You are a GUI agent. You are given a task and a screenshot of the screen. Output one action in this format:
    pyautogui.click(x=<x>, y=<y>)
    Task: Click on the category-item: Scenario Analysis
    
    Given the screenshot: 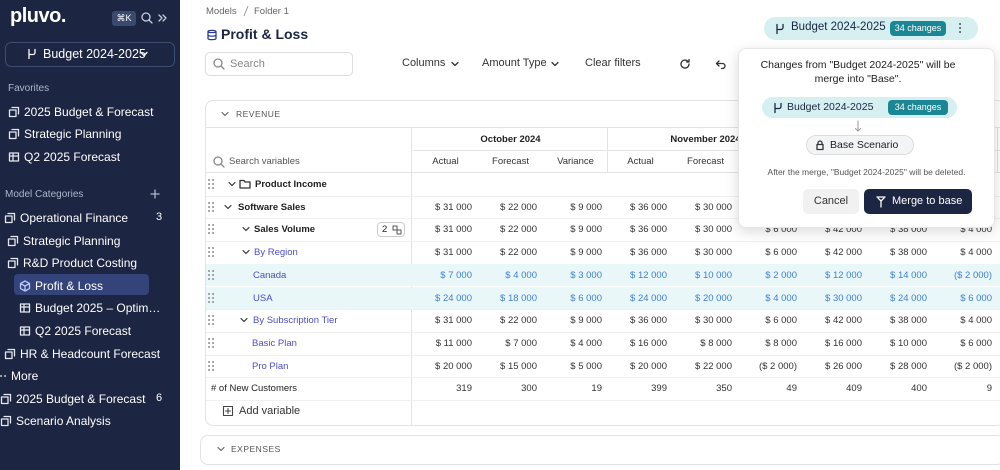 What is the action you would take?
    pyautogui.click(x=63, y=421)
    